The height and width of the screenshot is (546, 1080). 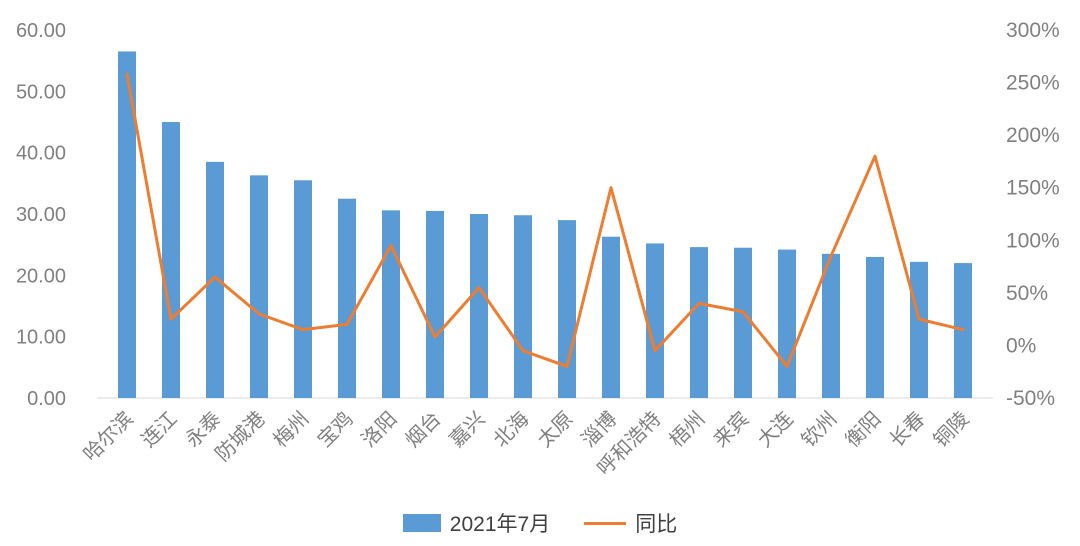 What do you see at coordinates (1027, 293) in the screenshot?
I see `right-axis-tick: 50%` at bounding box center [1027, 293].